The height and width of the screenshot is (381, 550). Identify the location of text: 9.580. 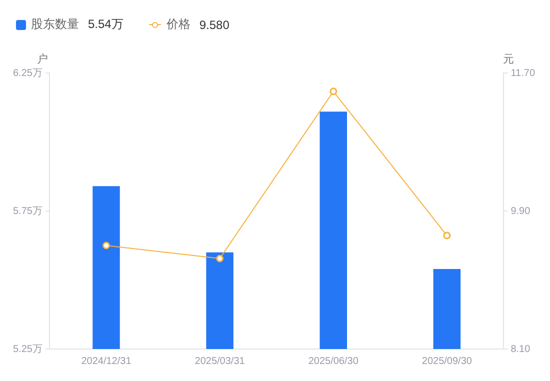
(214, 25).